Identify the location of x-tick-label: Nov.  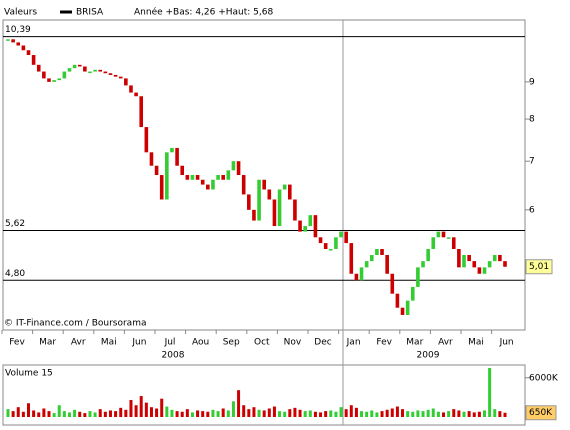
(293, 343).